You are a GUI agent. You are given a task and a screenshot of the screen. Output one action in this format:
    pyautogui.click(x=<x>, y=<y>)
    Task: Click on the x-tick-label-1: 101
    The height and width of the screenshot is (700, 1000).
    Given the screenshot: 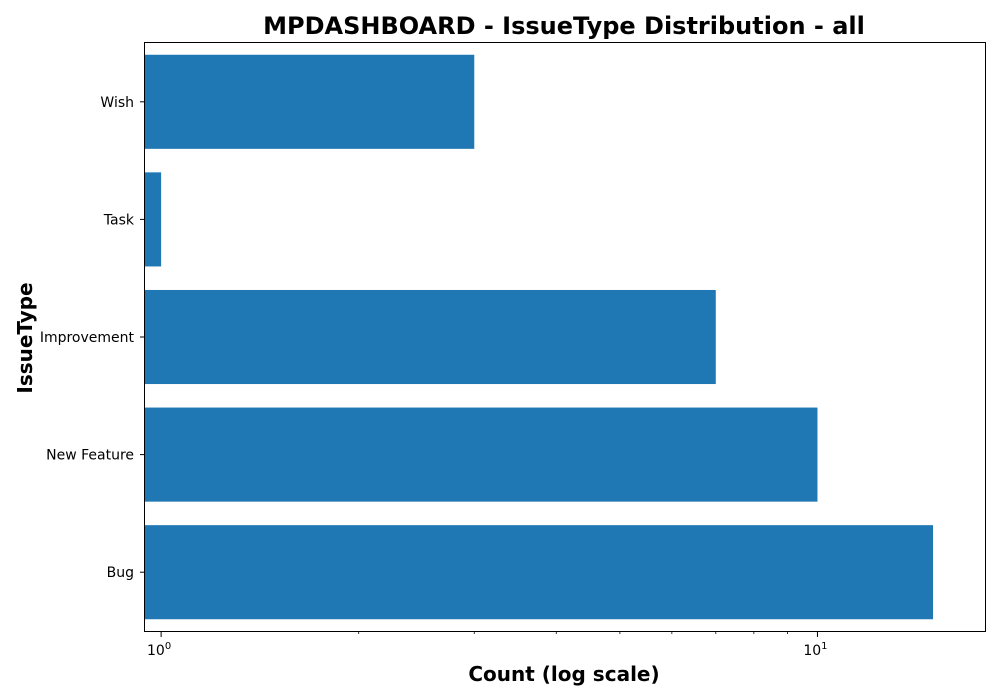 What is the action you would take?
    pyautogui.click(x=815, y=650)
    